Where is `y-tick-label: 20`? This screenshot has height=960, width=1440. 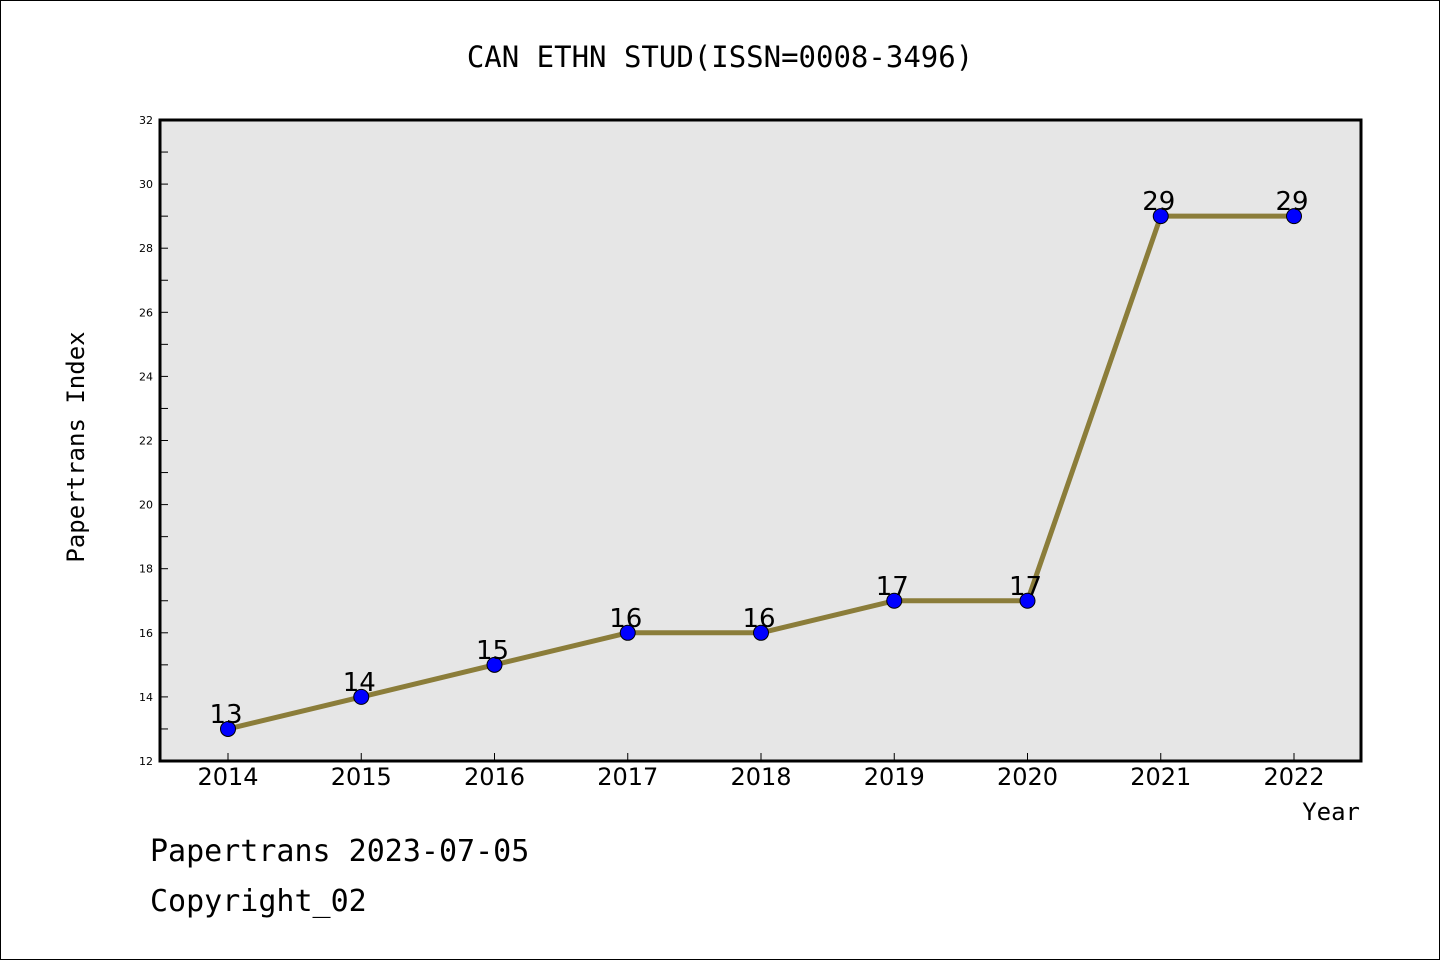 y-tick-label: 20 is located at coordinates (146, 505).